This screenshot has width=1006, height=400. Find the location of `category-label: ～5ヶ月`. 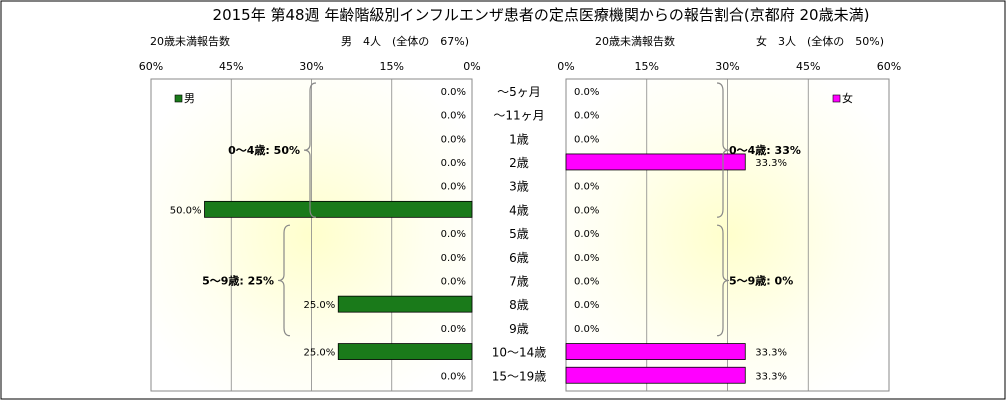

category-label: ～5ヶ月 is located at coordinates (519, 92).